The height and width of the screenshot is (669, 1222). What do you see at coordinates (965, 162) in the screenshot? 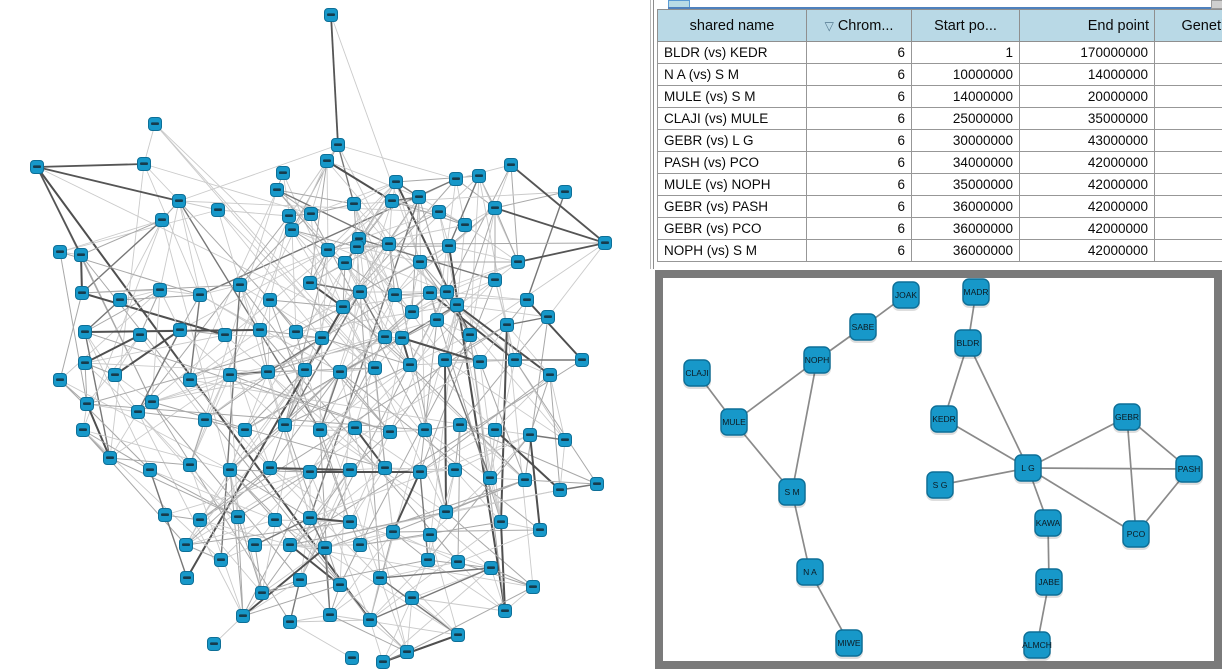
I see `table-cell-start_point: 34000000` at bounding box center [965, 162].